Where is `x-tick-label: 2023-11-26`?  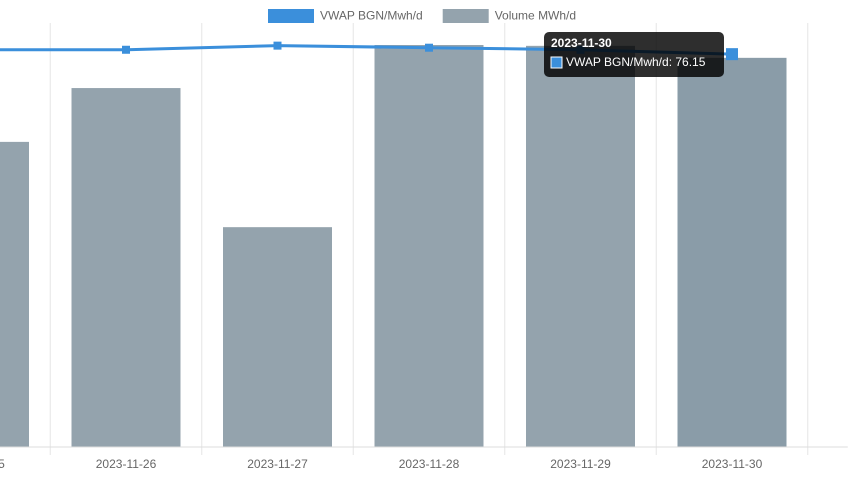
x-tick-label: 2023-11-26 is located at coordinates (126, 464).